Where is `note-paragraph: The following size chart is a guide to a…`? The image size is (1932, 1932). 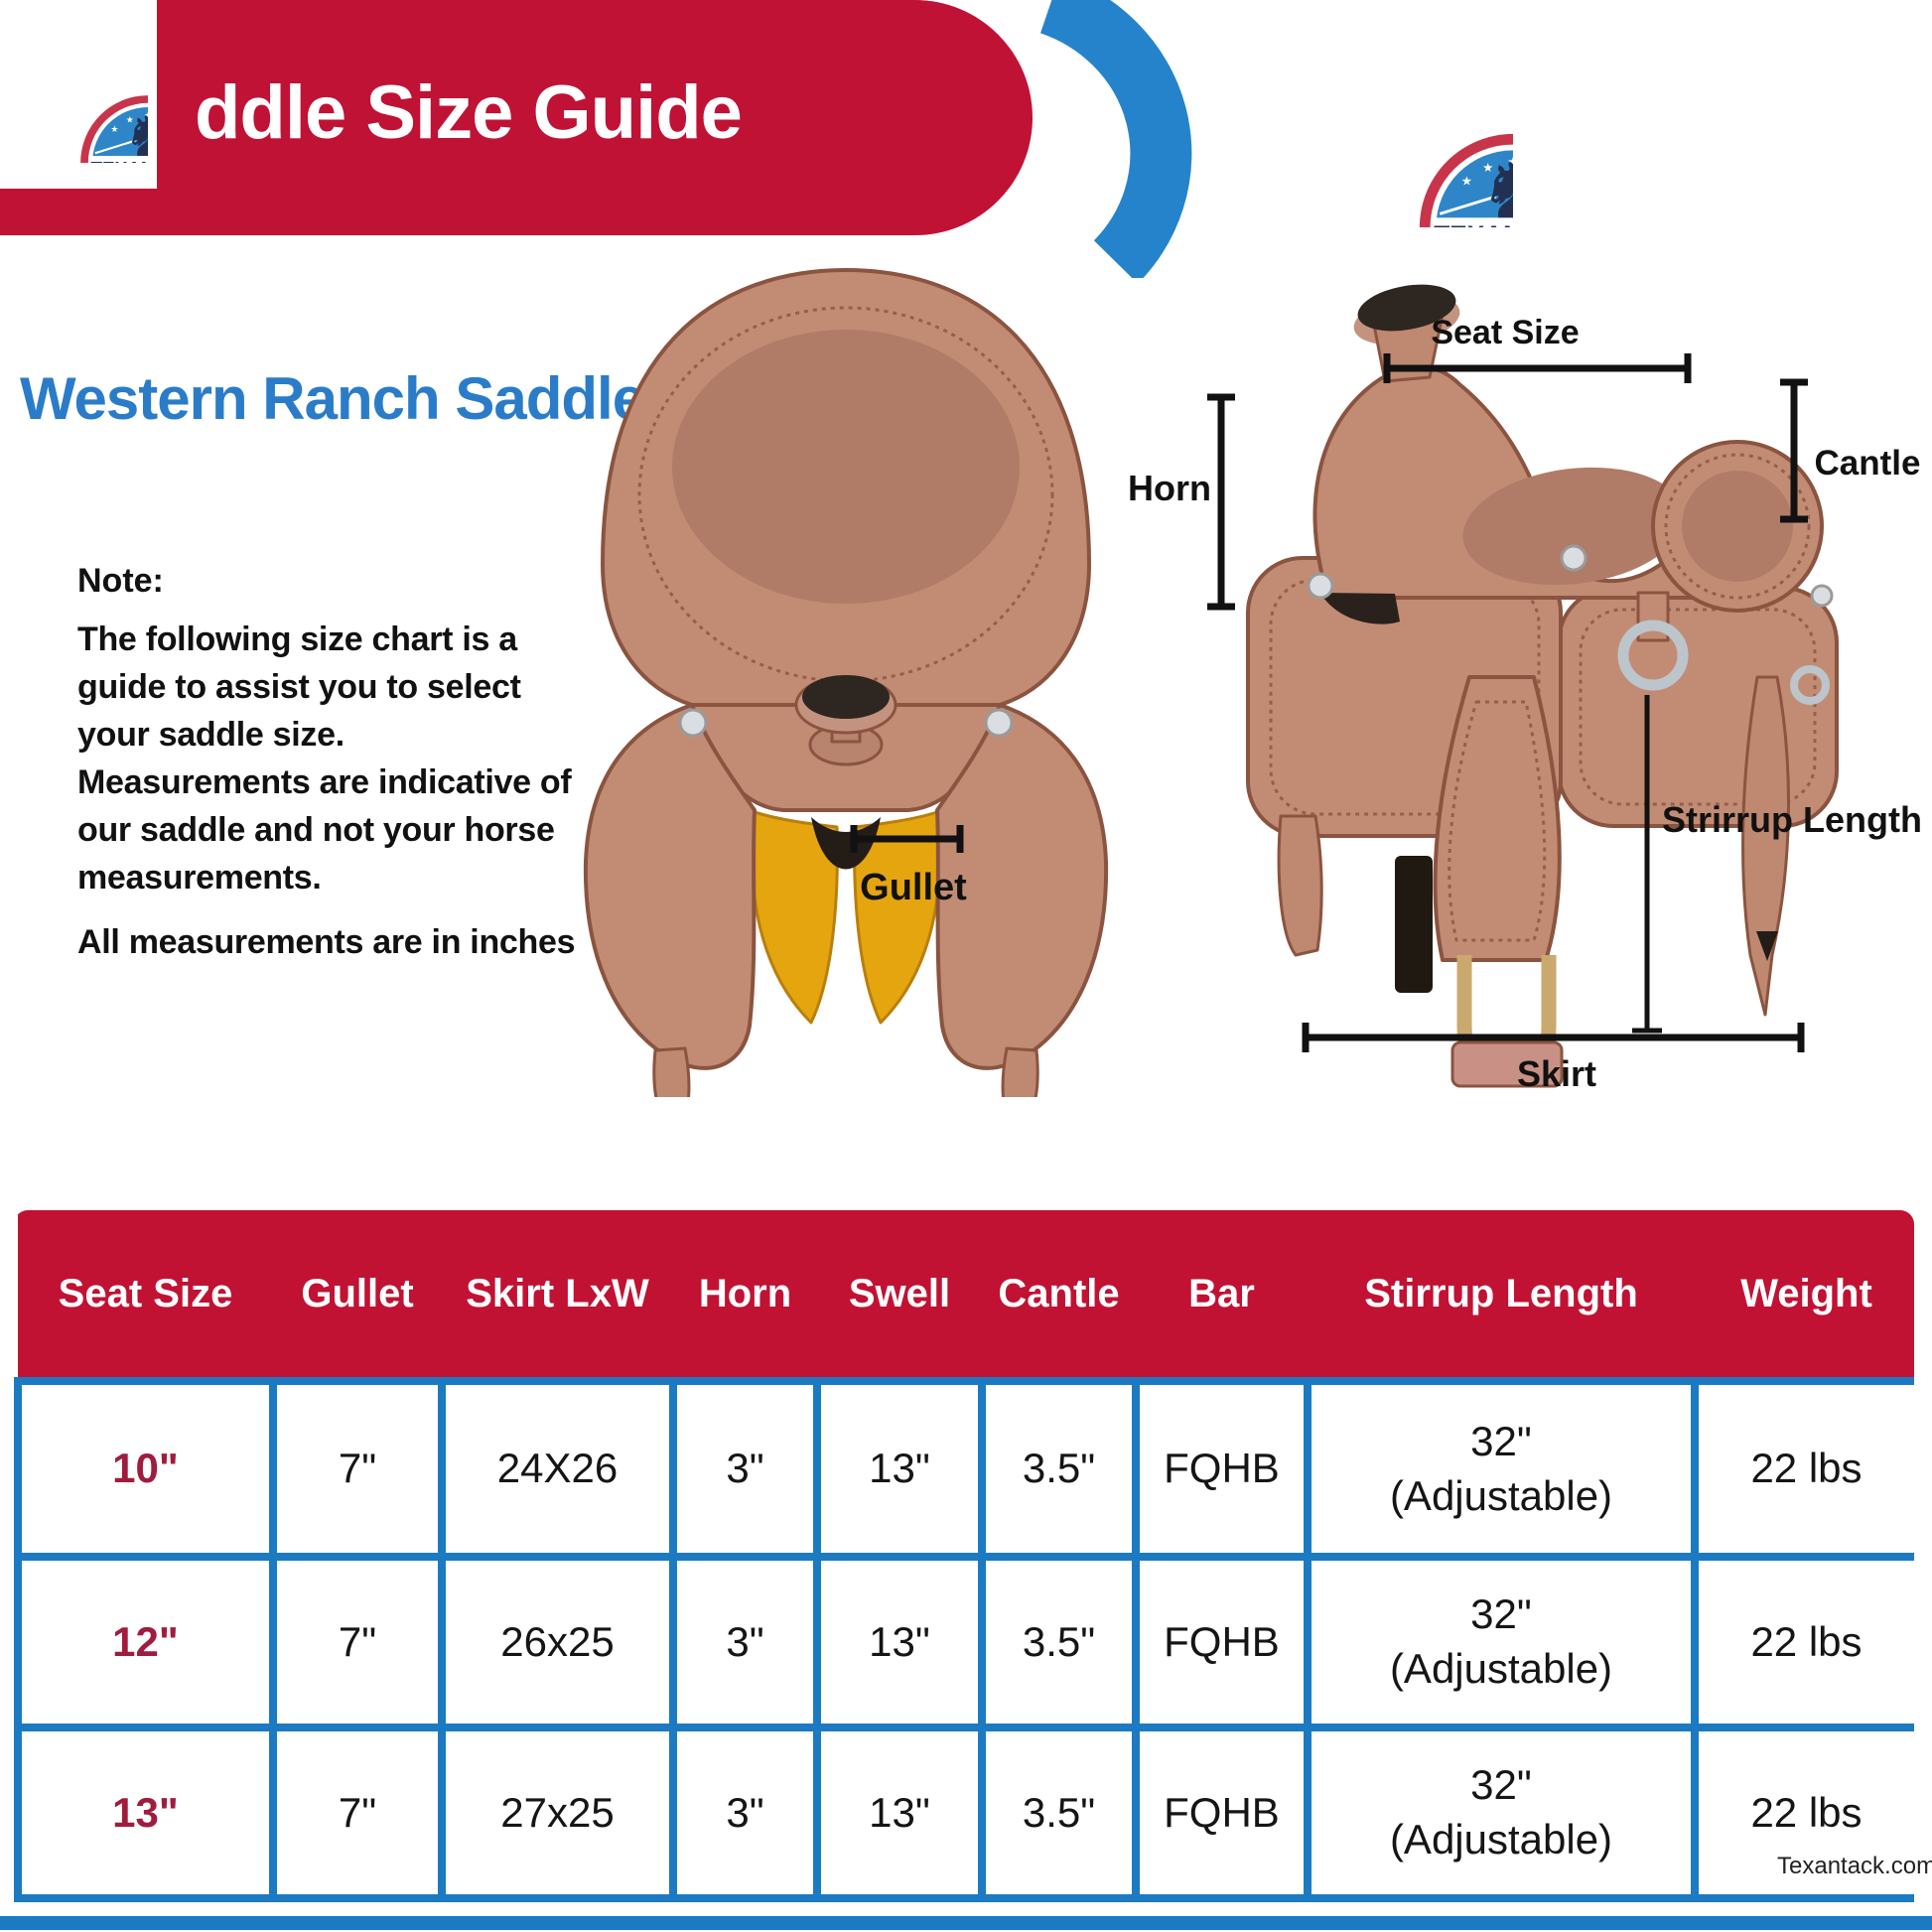
note-paragraph: The following size chart is a guide to a… is located at coordinates (324, 759).